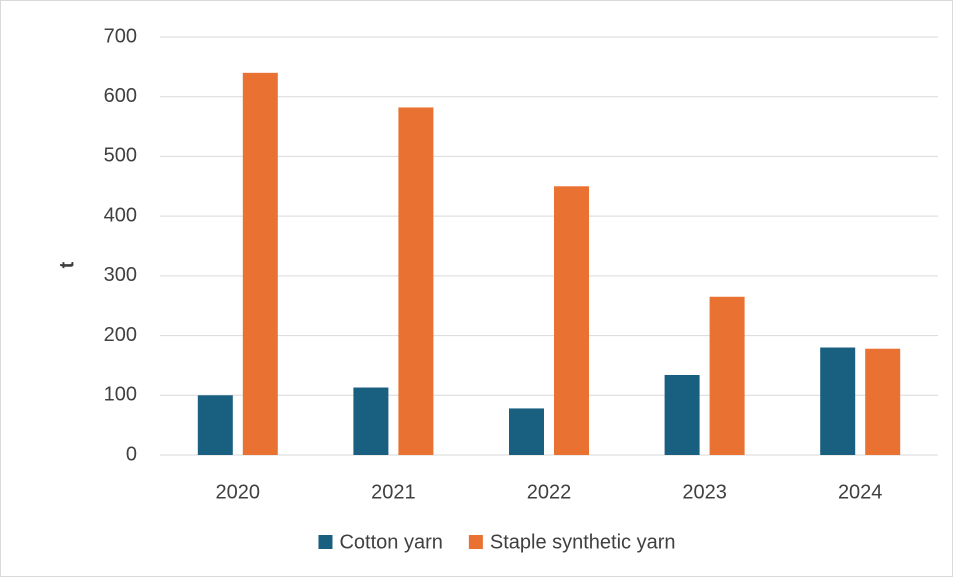 Image resolution: width=954 pixels, height=578 pixels. I want to click on x-tick-label: 2023, so click(704, 492).